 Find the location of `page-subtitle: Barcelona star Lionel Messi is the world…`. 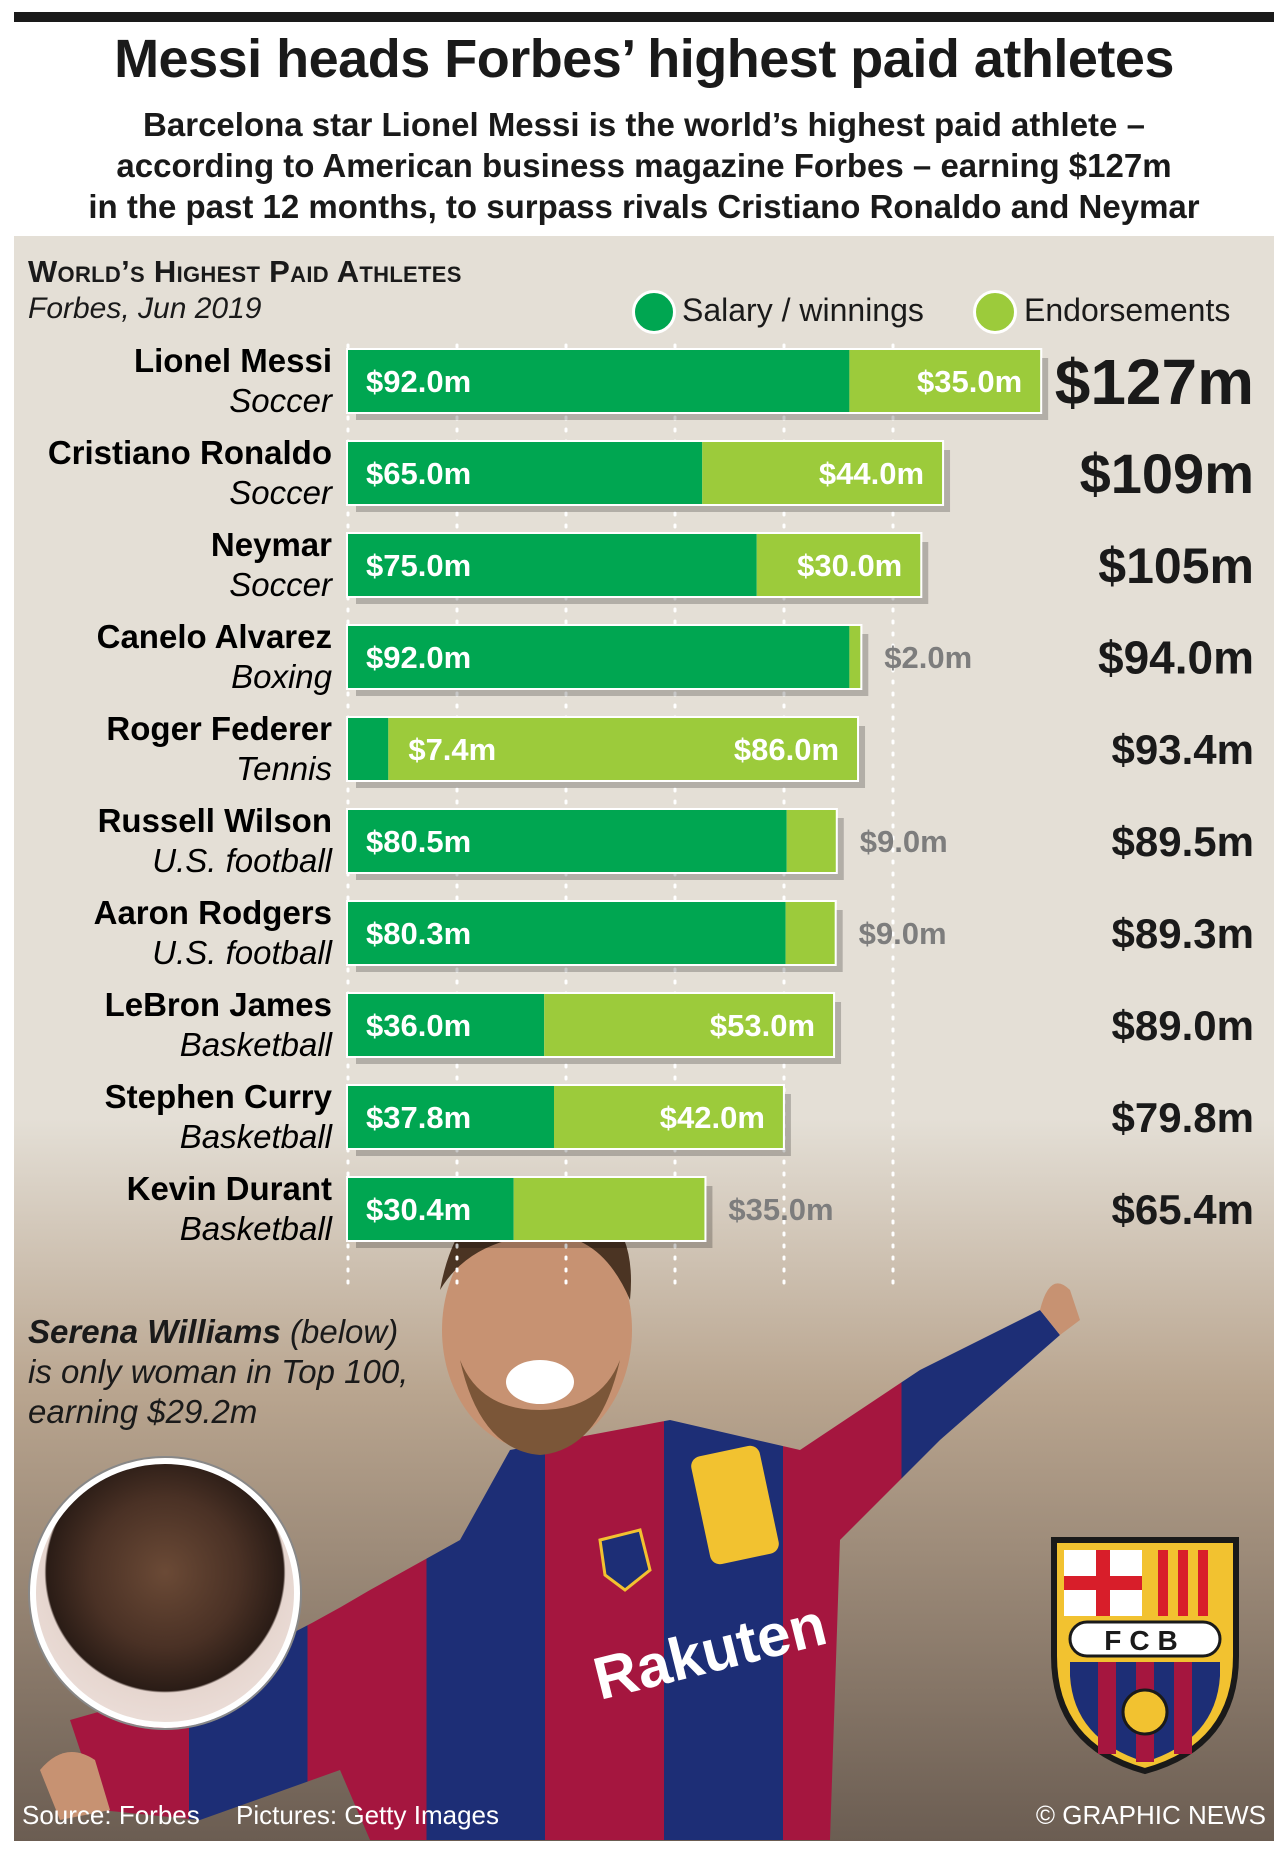

page-subtitle: Barcelona star Lionel Messi is the world… is located at coordinates (644, 165).